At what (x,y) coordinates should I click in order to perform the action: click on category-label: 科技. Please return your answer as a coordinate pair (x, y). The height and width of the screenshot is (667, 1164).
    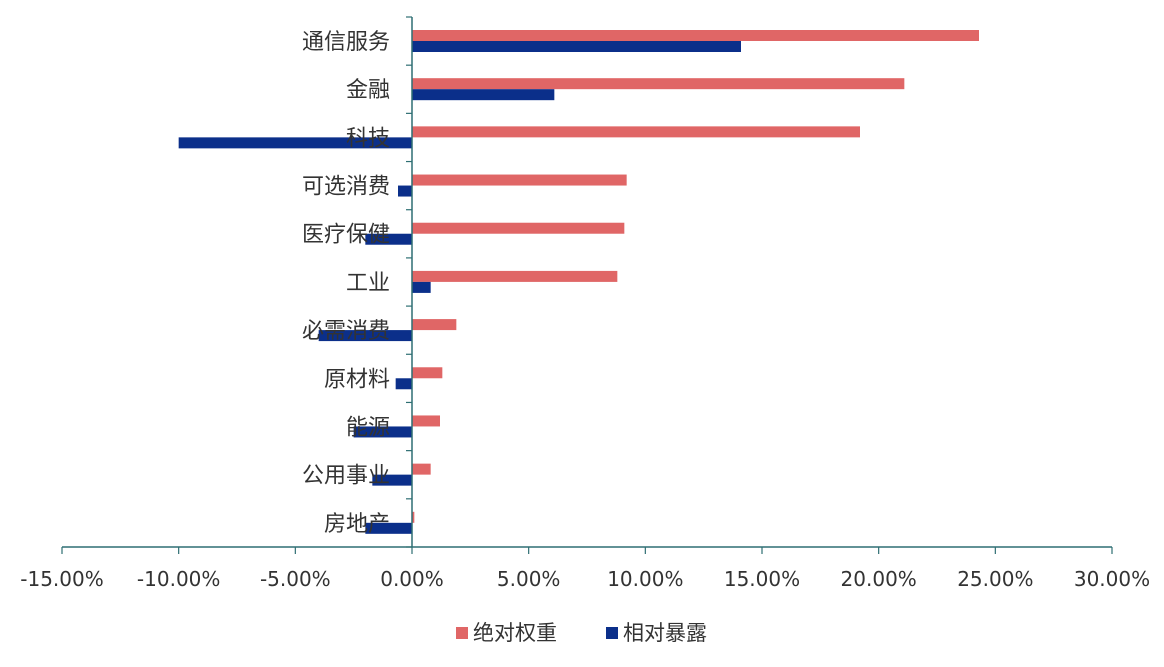
    Looking at the image, I should click on (368, 138).